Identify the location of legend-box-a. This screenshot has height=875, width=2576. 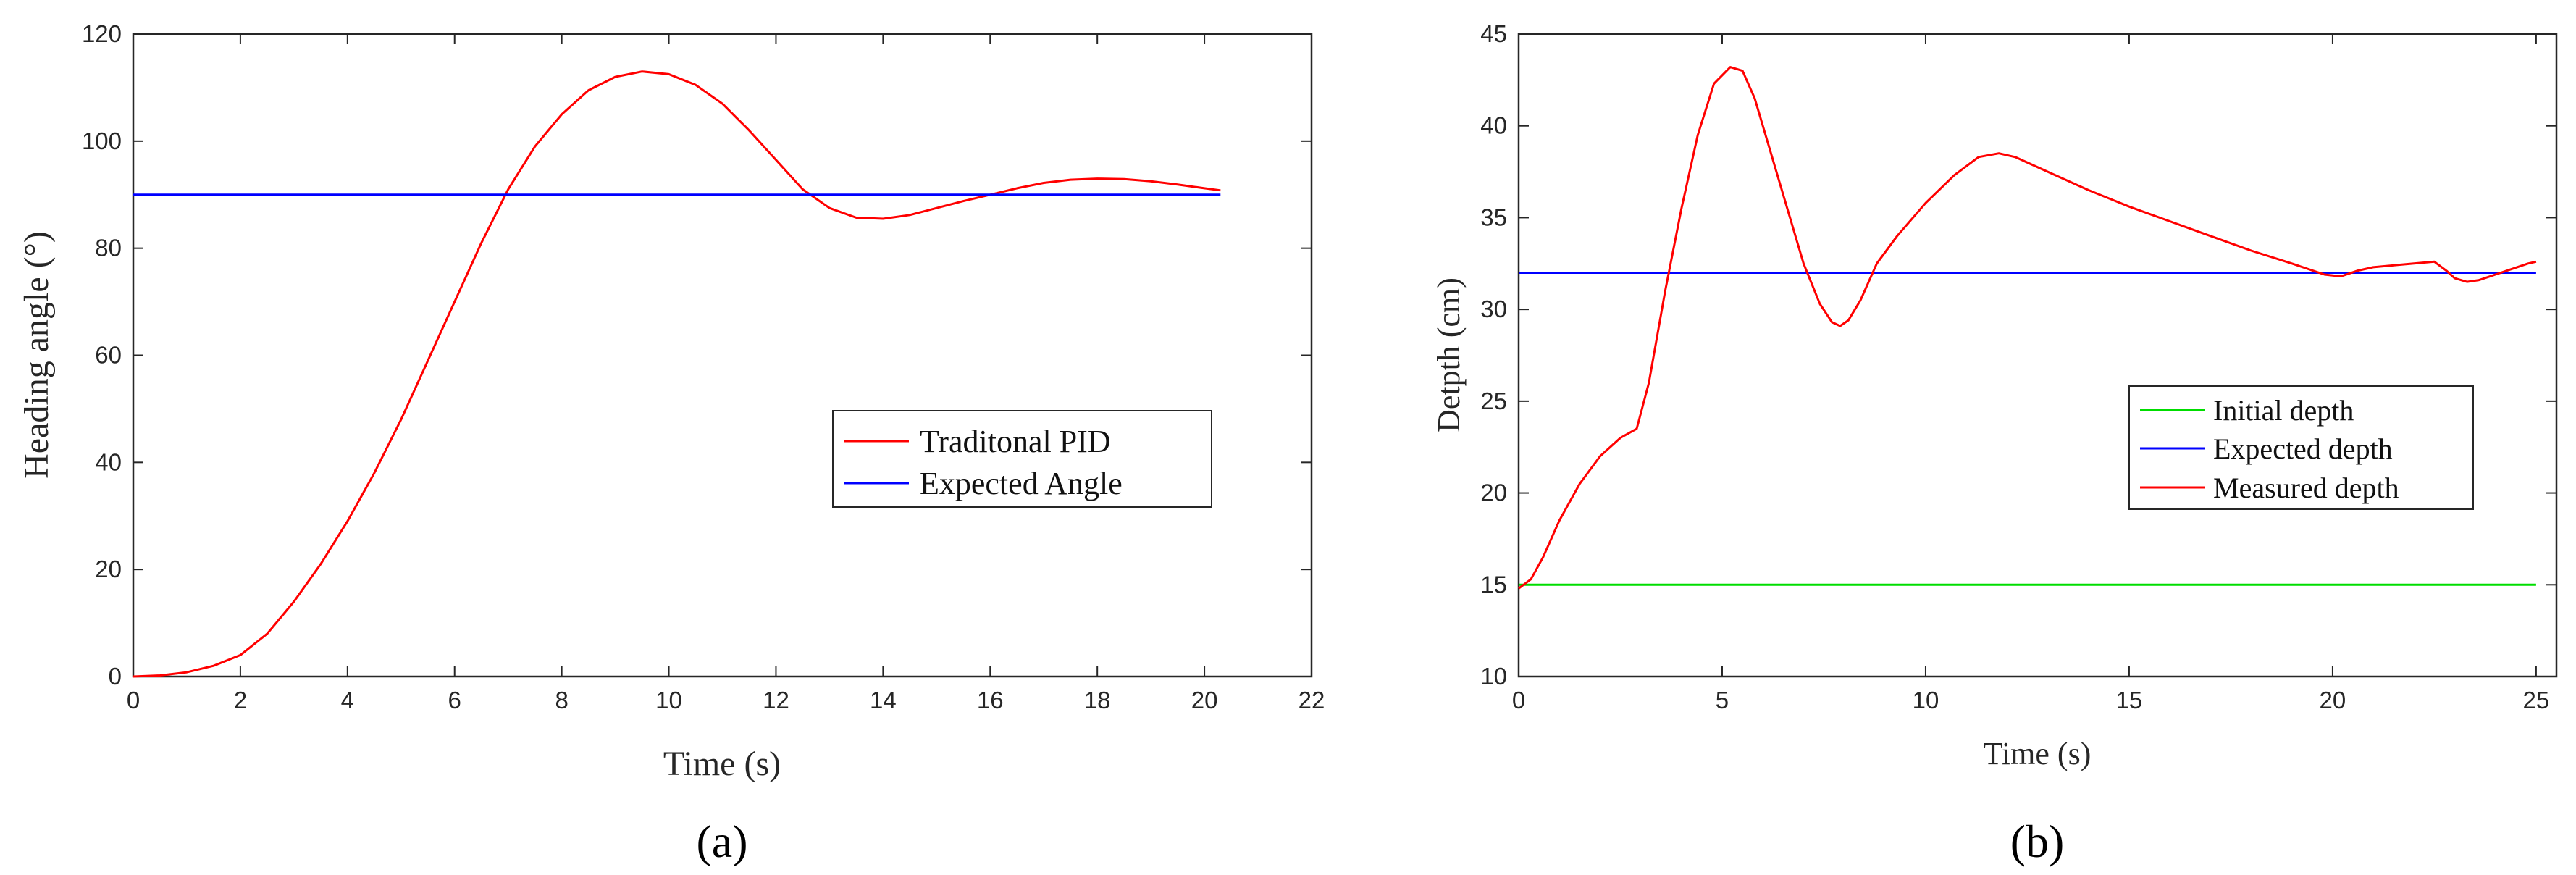
(1022, 459).